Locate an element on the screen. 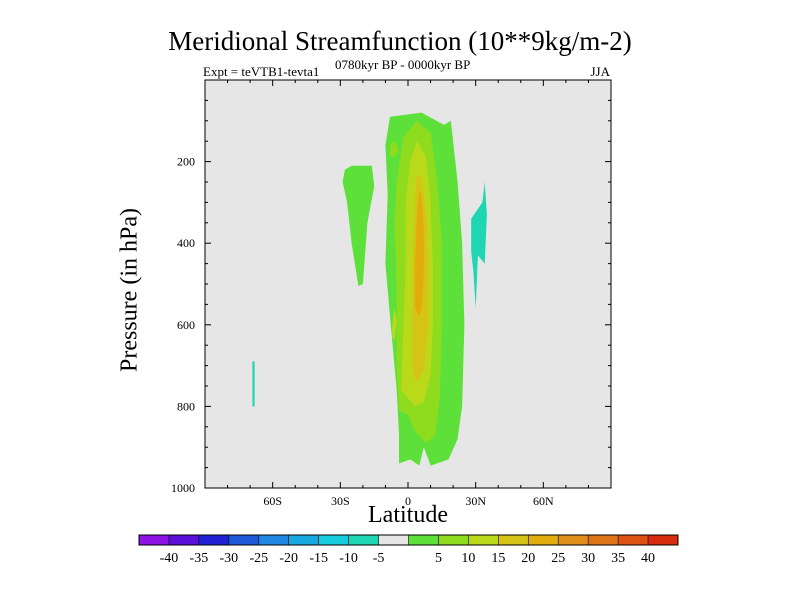 The width and height of the screenshot is (800, 600). experiment-label: Expt = teVTB1-tevta1 is located at coordinates (261, 71).